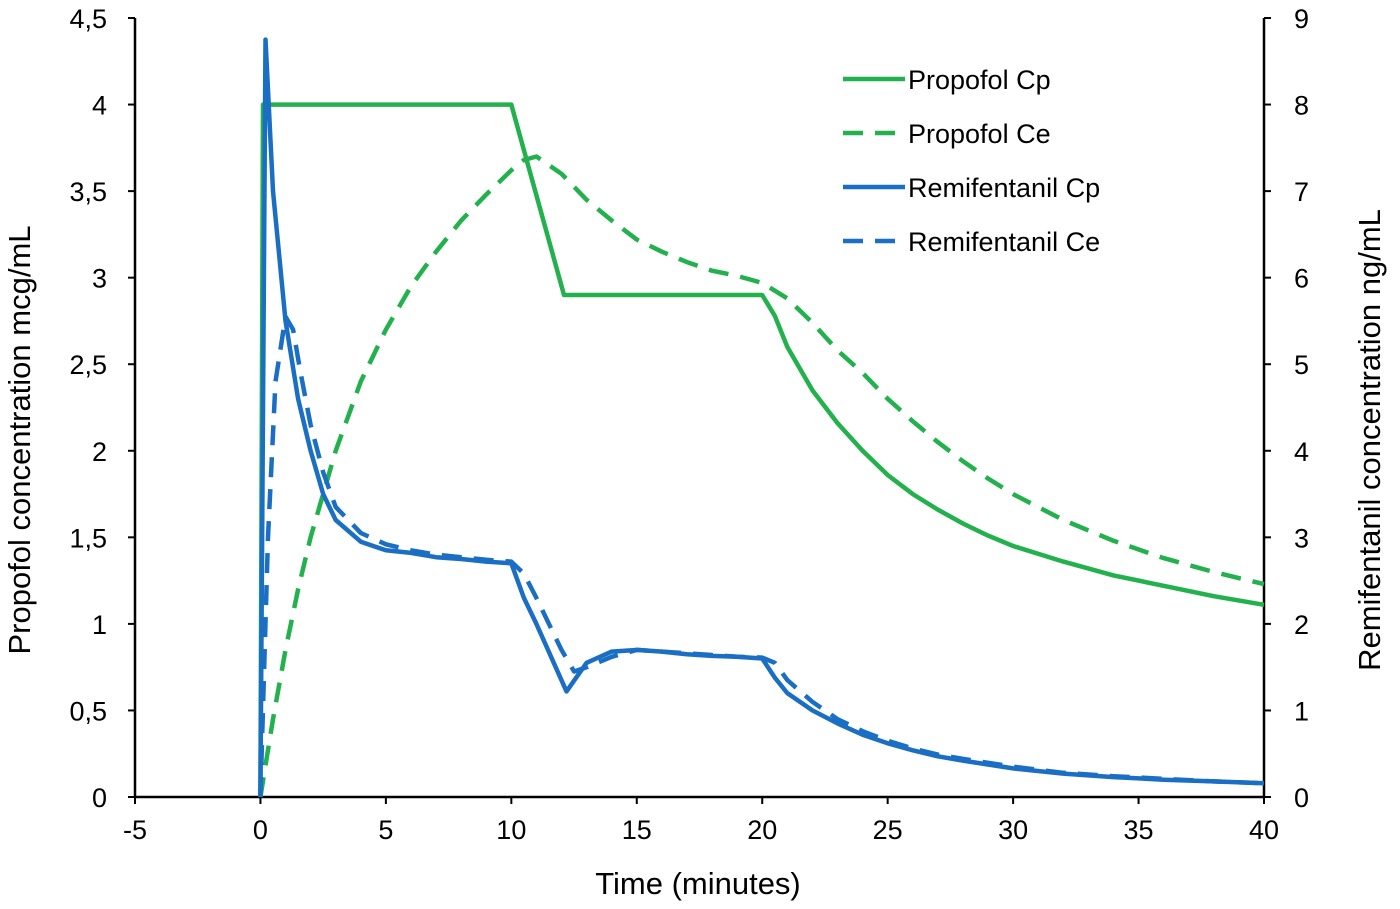 Image resolution: width=1400 pixels, height=909 pixels. What do you see at coordinates (99, 106) in the screenshot?
I see `y-left-tick-label: 4` at bounding box center [99, 106].